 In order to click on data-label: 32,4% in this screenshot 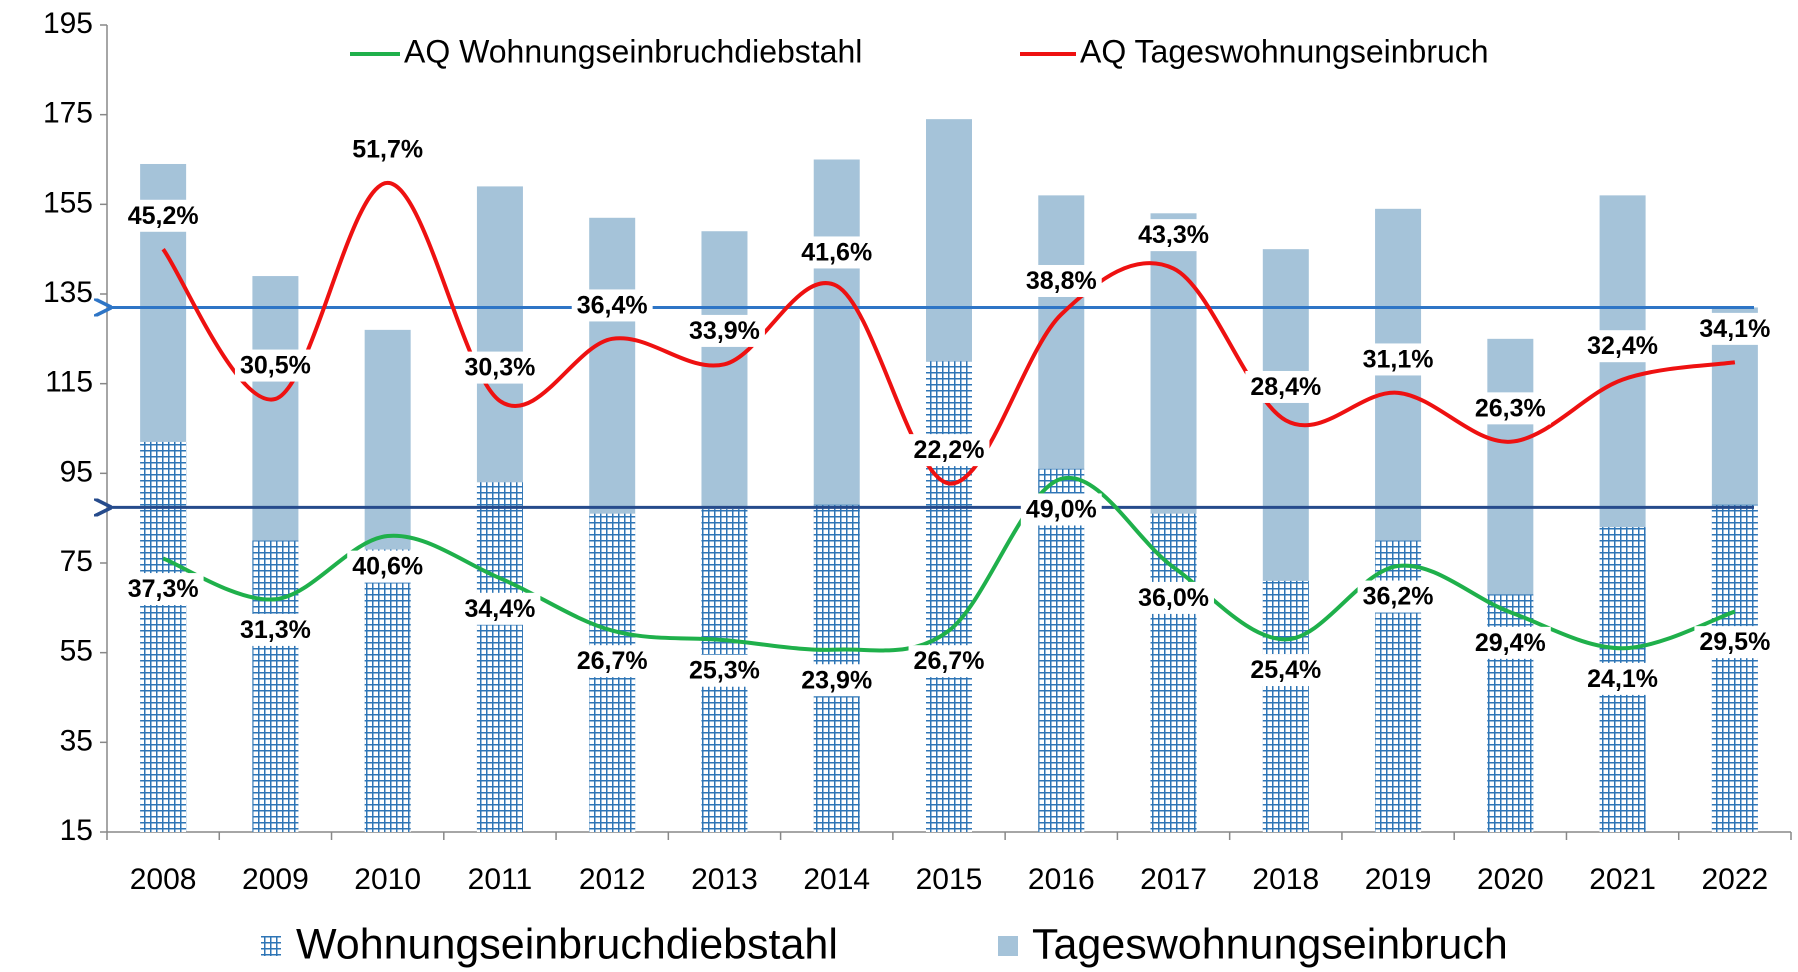, I will do `click(1622, 346)`.